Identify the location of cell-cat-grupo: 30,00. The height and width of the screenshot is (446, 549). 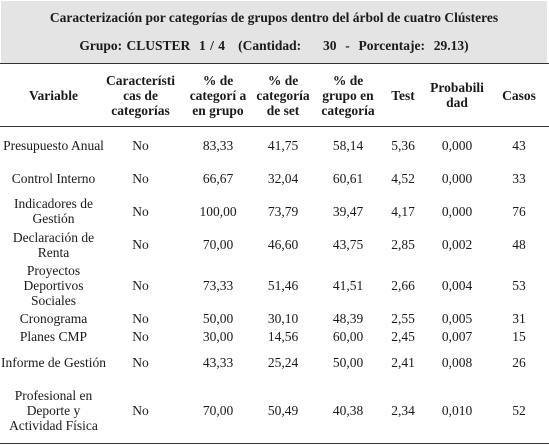
(218, 336).